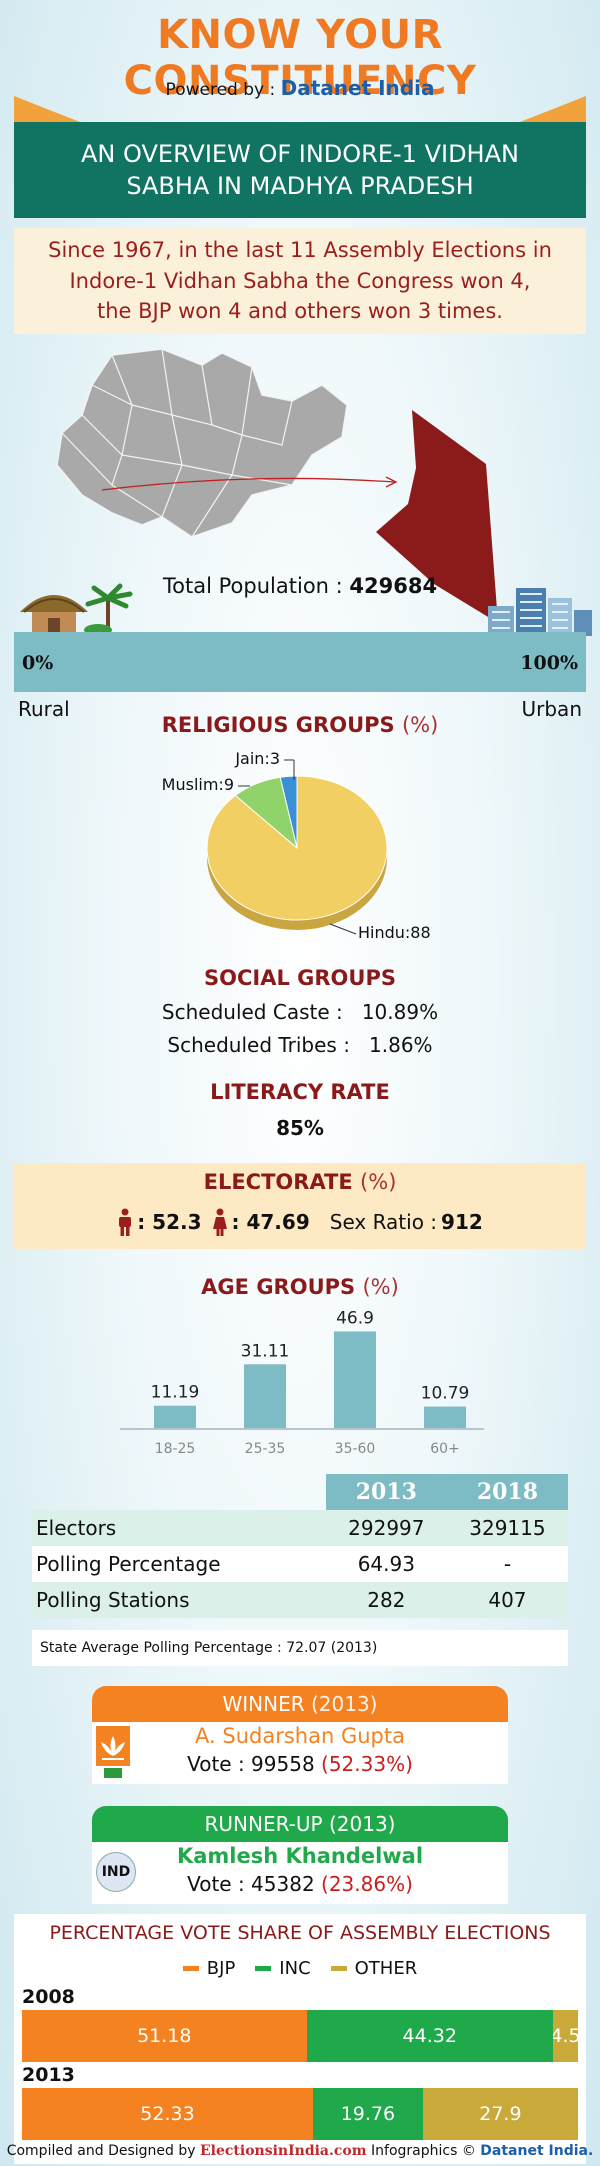 This screenshot has height=2166, width=600. Describe the element at coordinates (393, 586) in the screenshot. I see `population-value: 429684` at that location.